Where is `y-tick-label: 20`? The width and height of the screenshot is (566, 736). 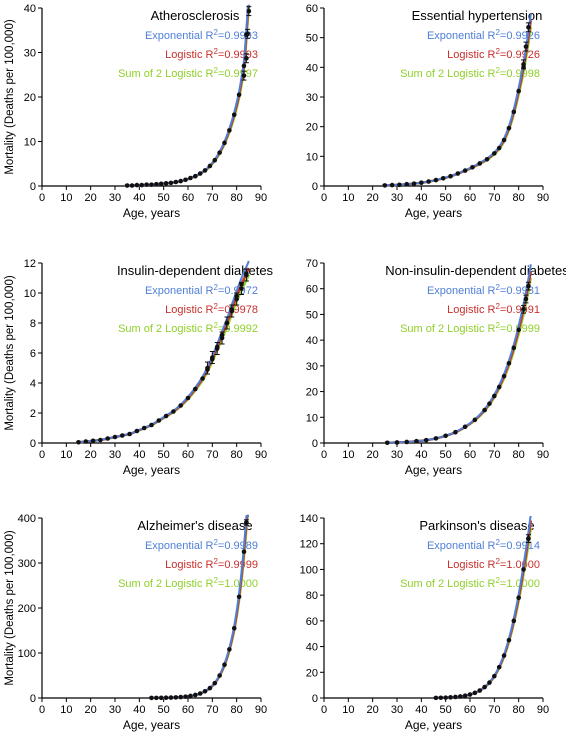
y-tick-label: 20 is located at coordinates (30, 98).